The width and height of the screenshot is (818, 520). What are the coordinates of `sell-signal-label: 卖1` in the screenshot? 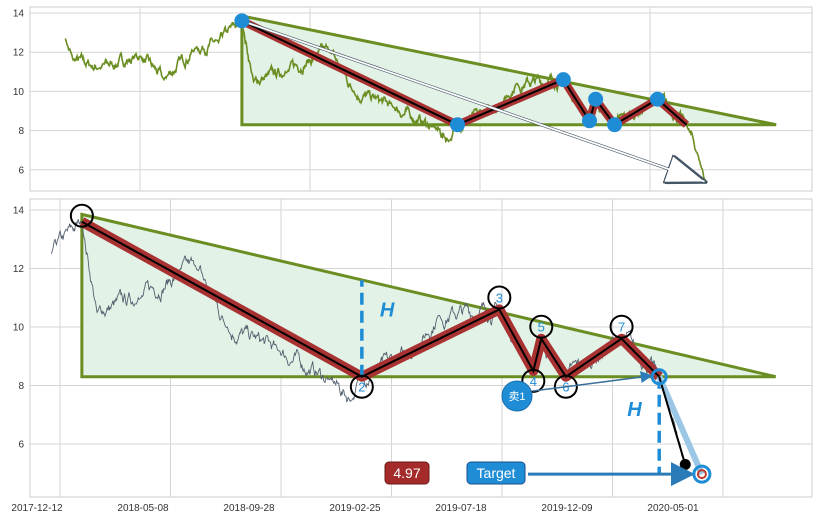 It's located at (516, 396).